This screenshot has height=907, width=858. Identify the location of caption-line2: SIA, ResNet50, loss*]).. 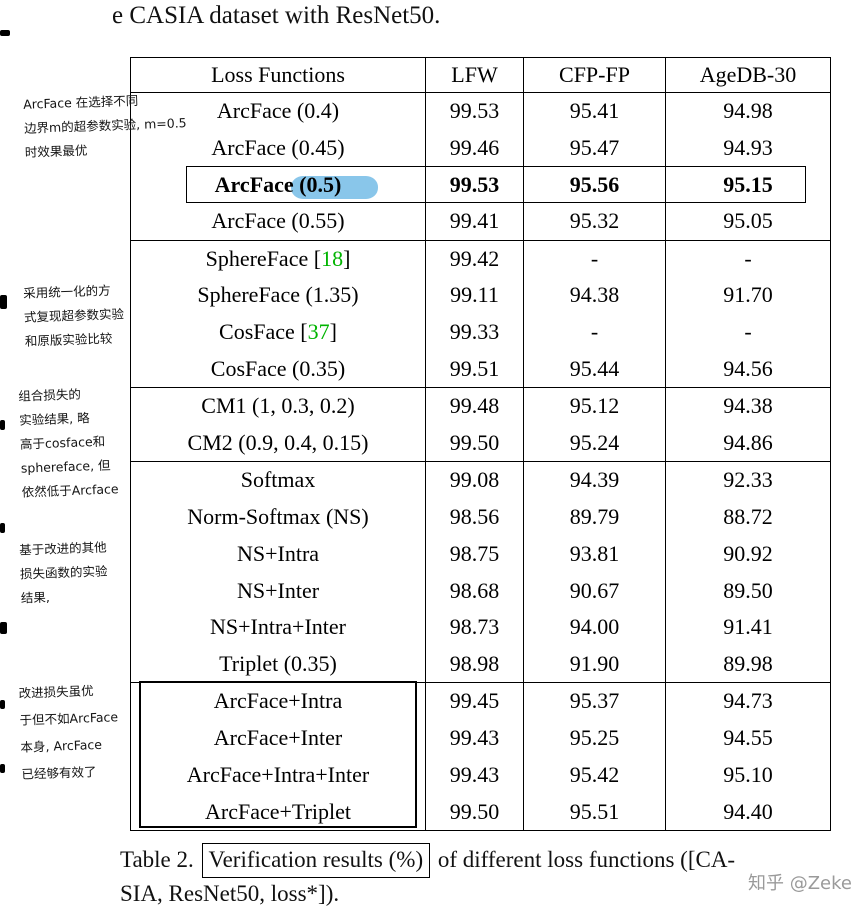
(230, 893).